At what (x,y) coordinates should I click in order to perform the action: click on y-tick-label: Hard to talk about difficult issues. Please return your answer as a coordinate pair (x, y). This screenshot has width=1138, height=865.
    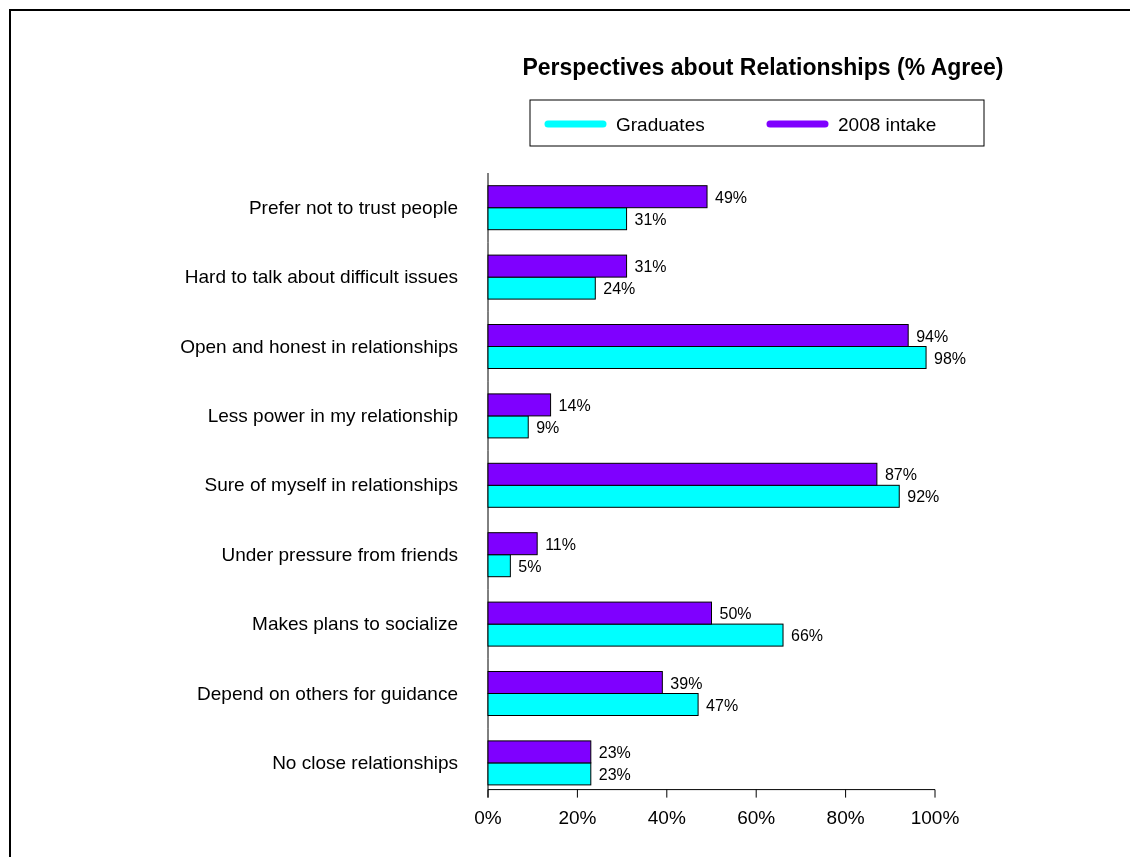
    Looking at the image, I should click on (321, 277).